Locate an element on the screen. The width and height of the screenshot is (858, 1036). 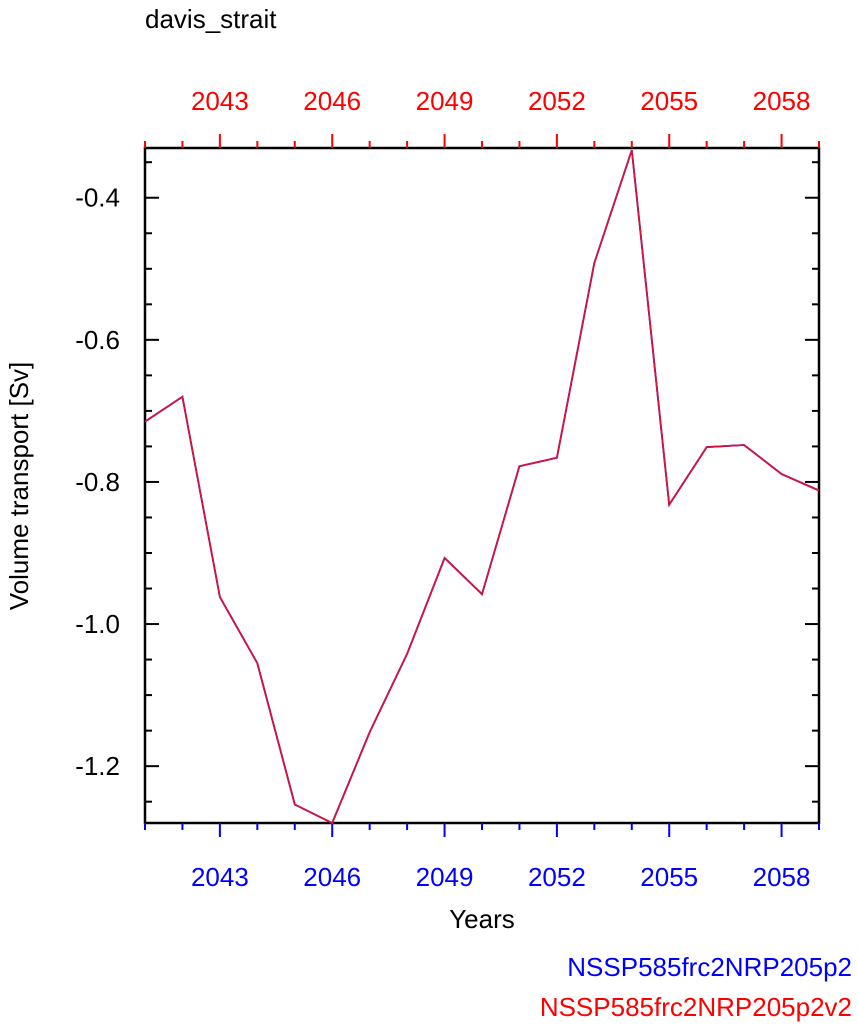
y-tick-label: -1.0 is located at coordinates (97, 624).